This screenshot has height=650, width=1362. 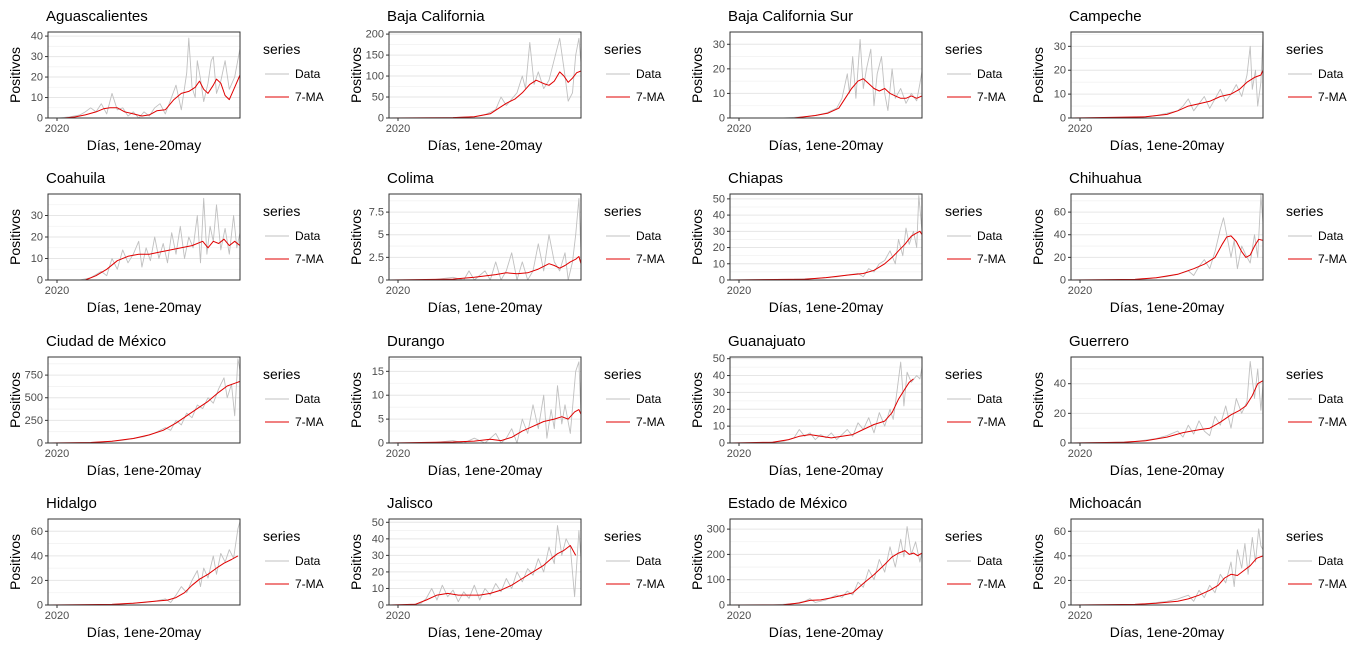 I want to click on chart-title: Coahuila, so click(x=76, y=178).